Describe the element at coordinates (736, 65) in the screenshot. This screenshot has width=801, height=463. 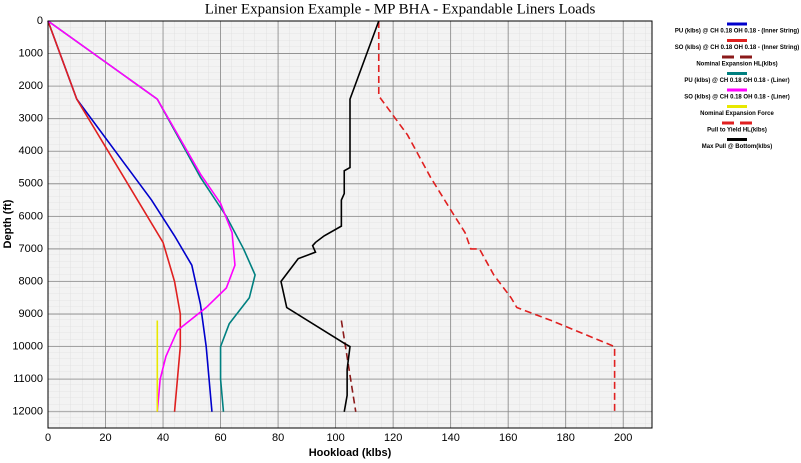
I see `legend-label: Nominal Expansion HL(klbs)` at that location.